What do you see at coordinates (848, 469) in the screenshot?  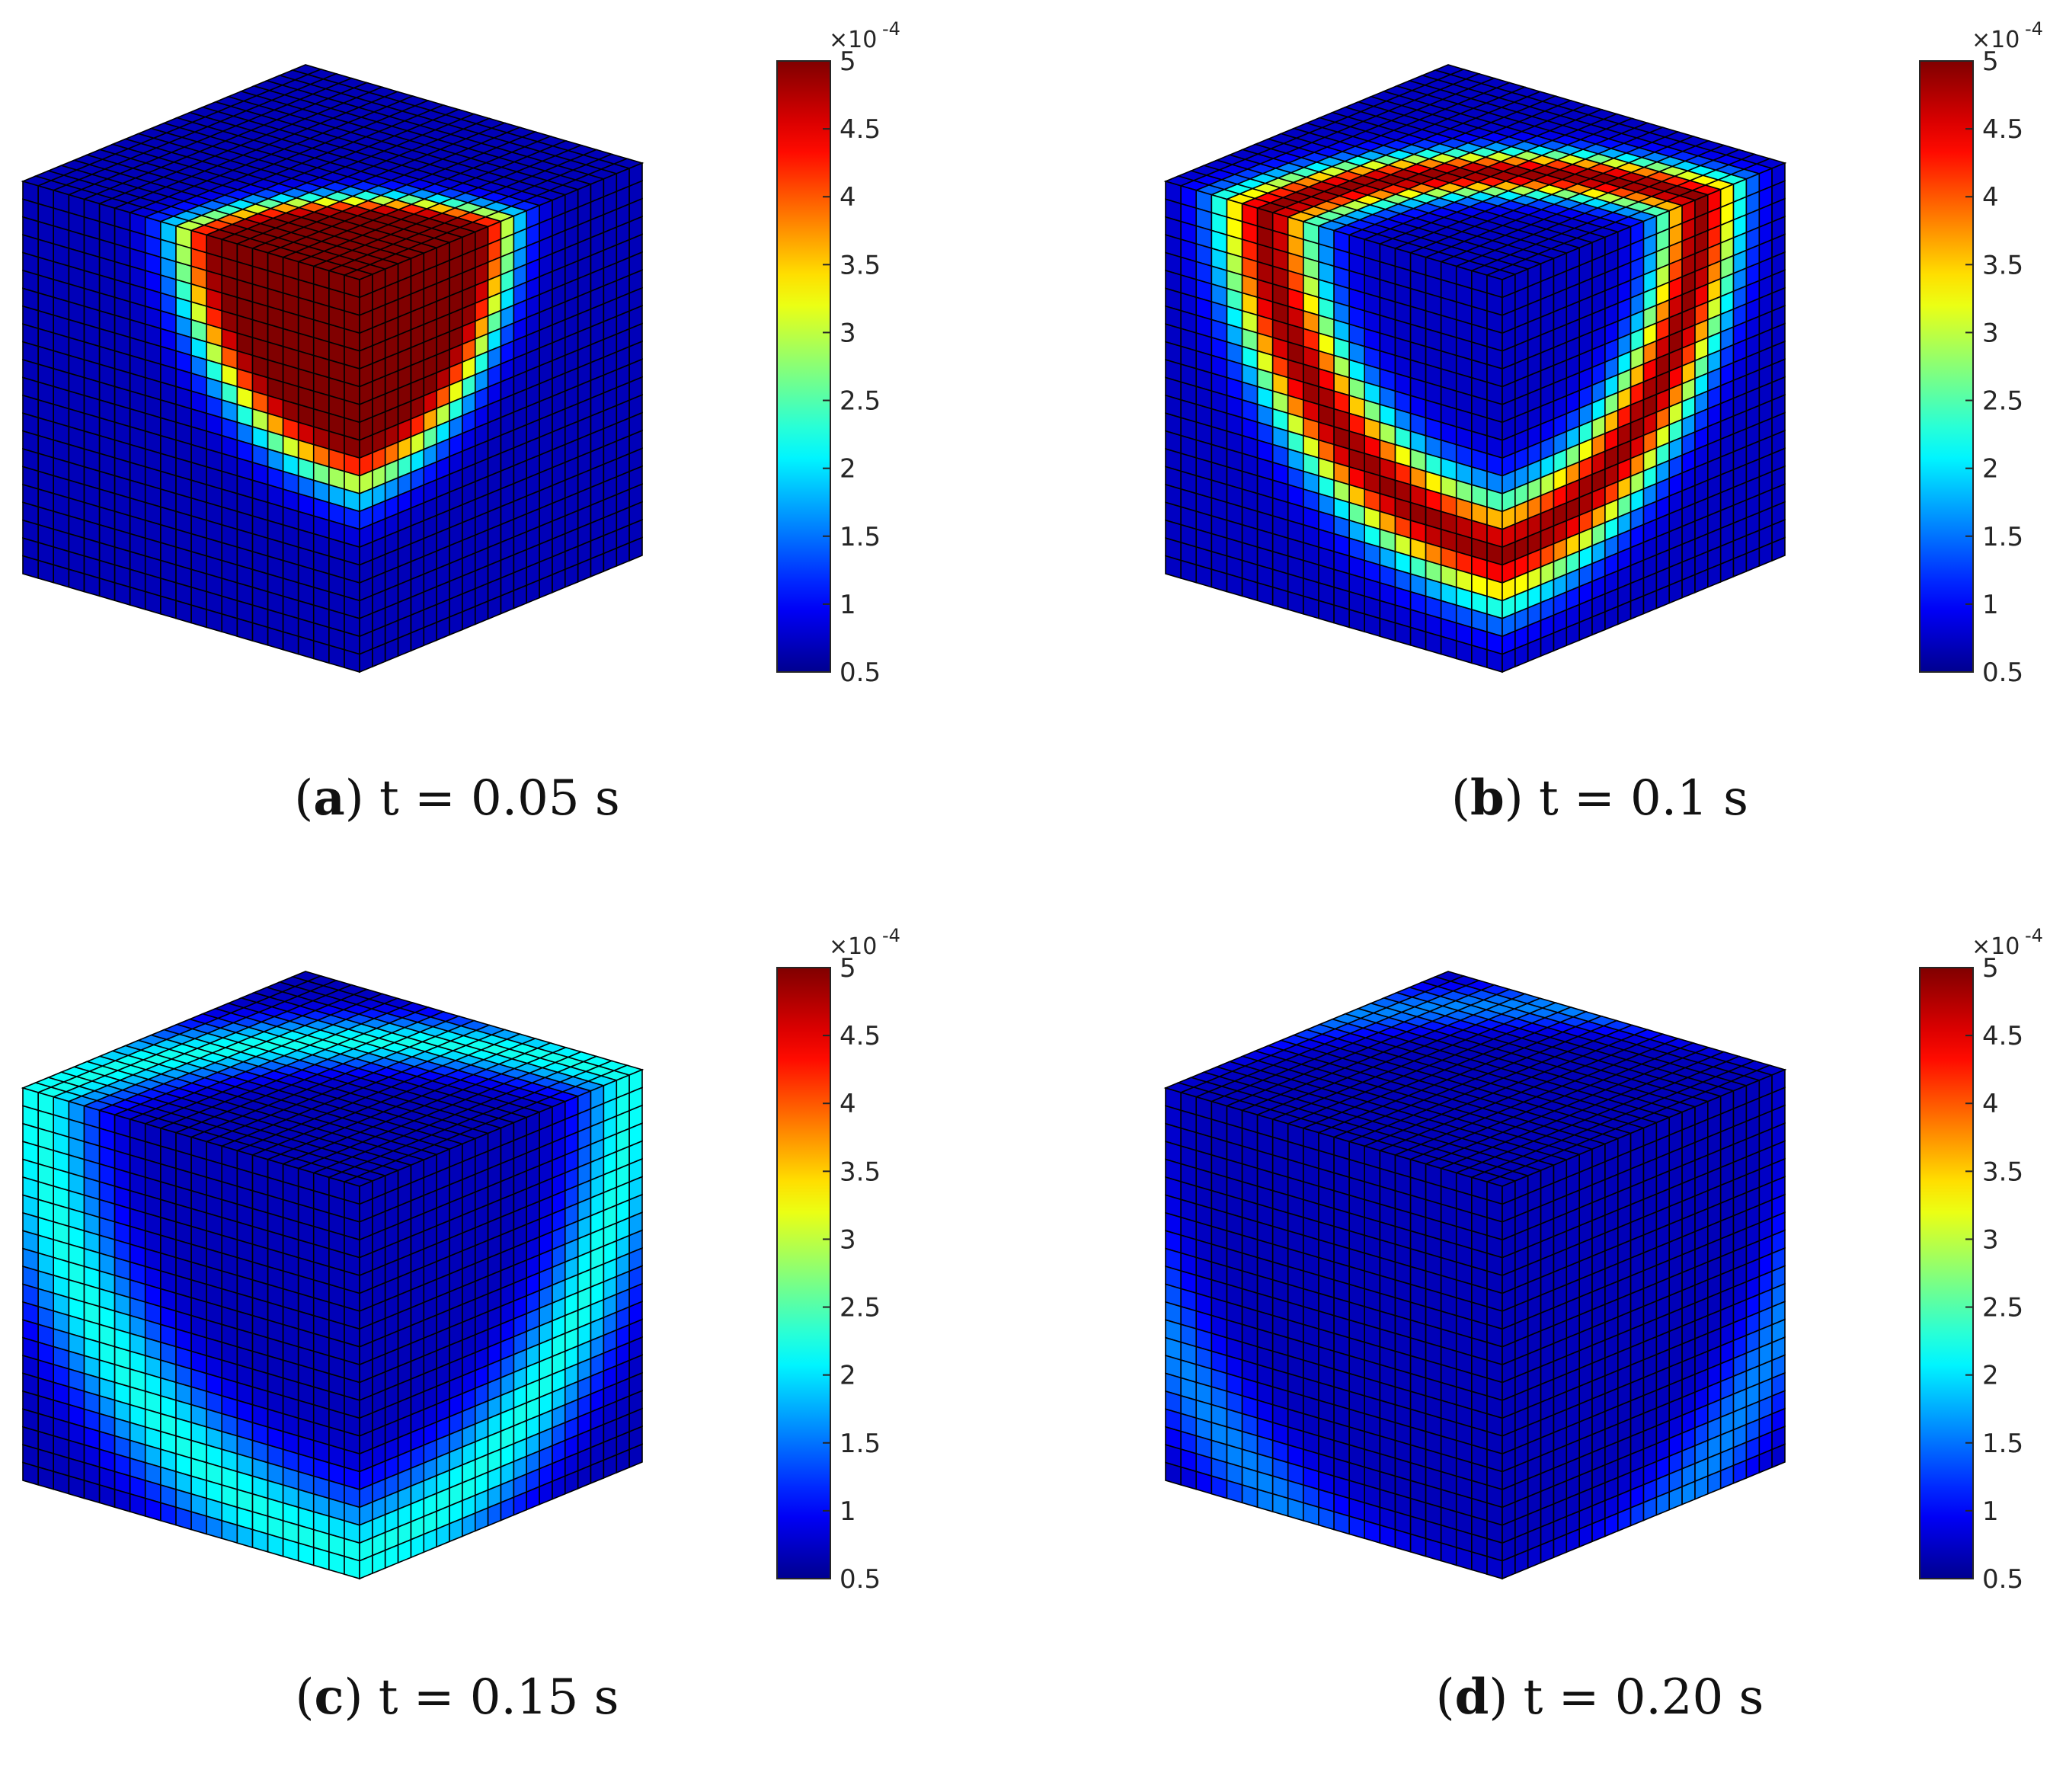 I see `colorbar-tick-label: 2` at bounding box center [848, 469].